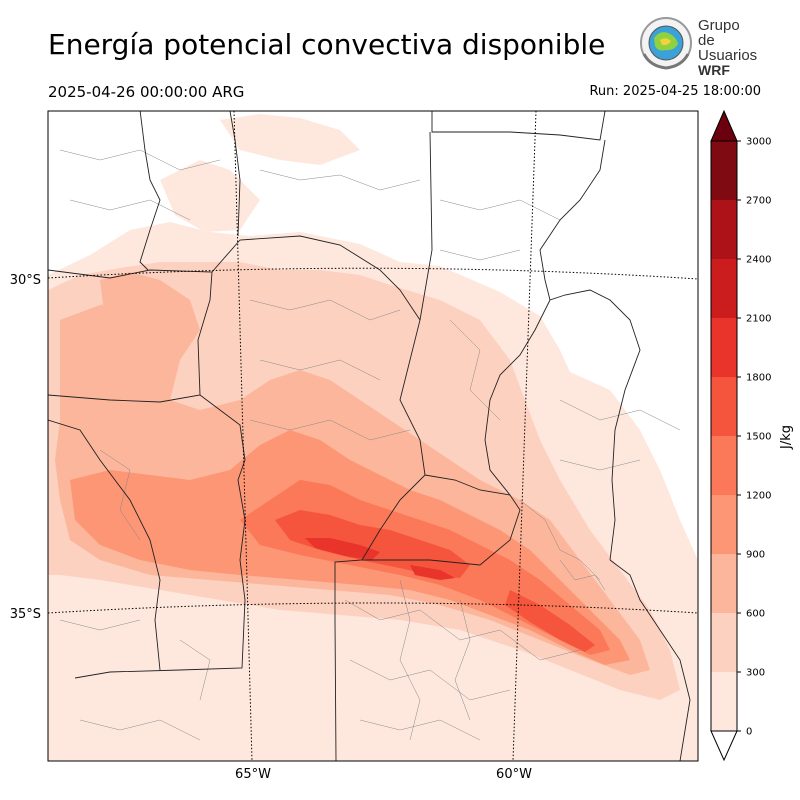 Image resolution: width=800 pixels, height=800 pixels. I want to click on valid-time: 2025-04-26 00:00:00 ARG, so click(146, 92).